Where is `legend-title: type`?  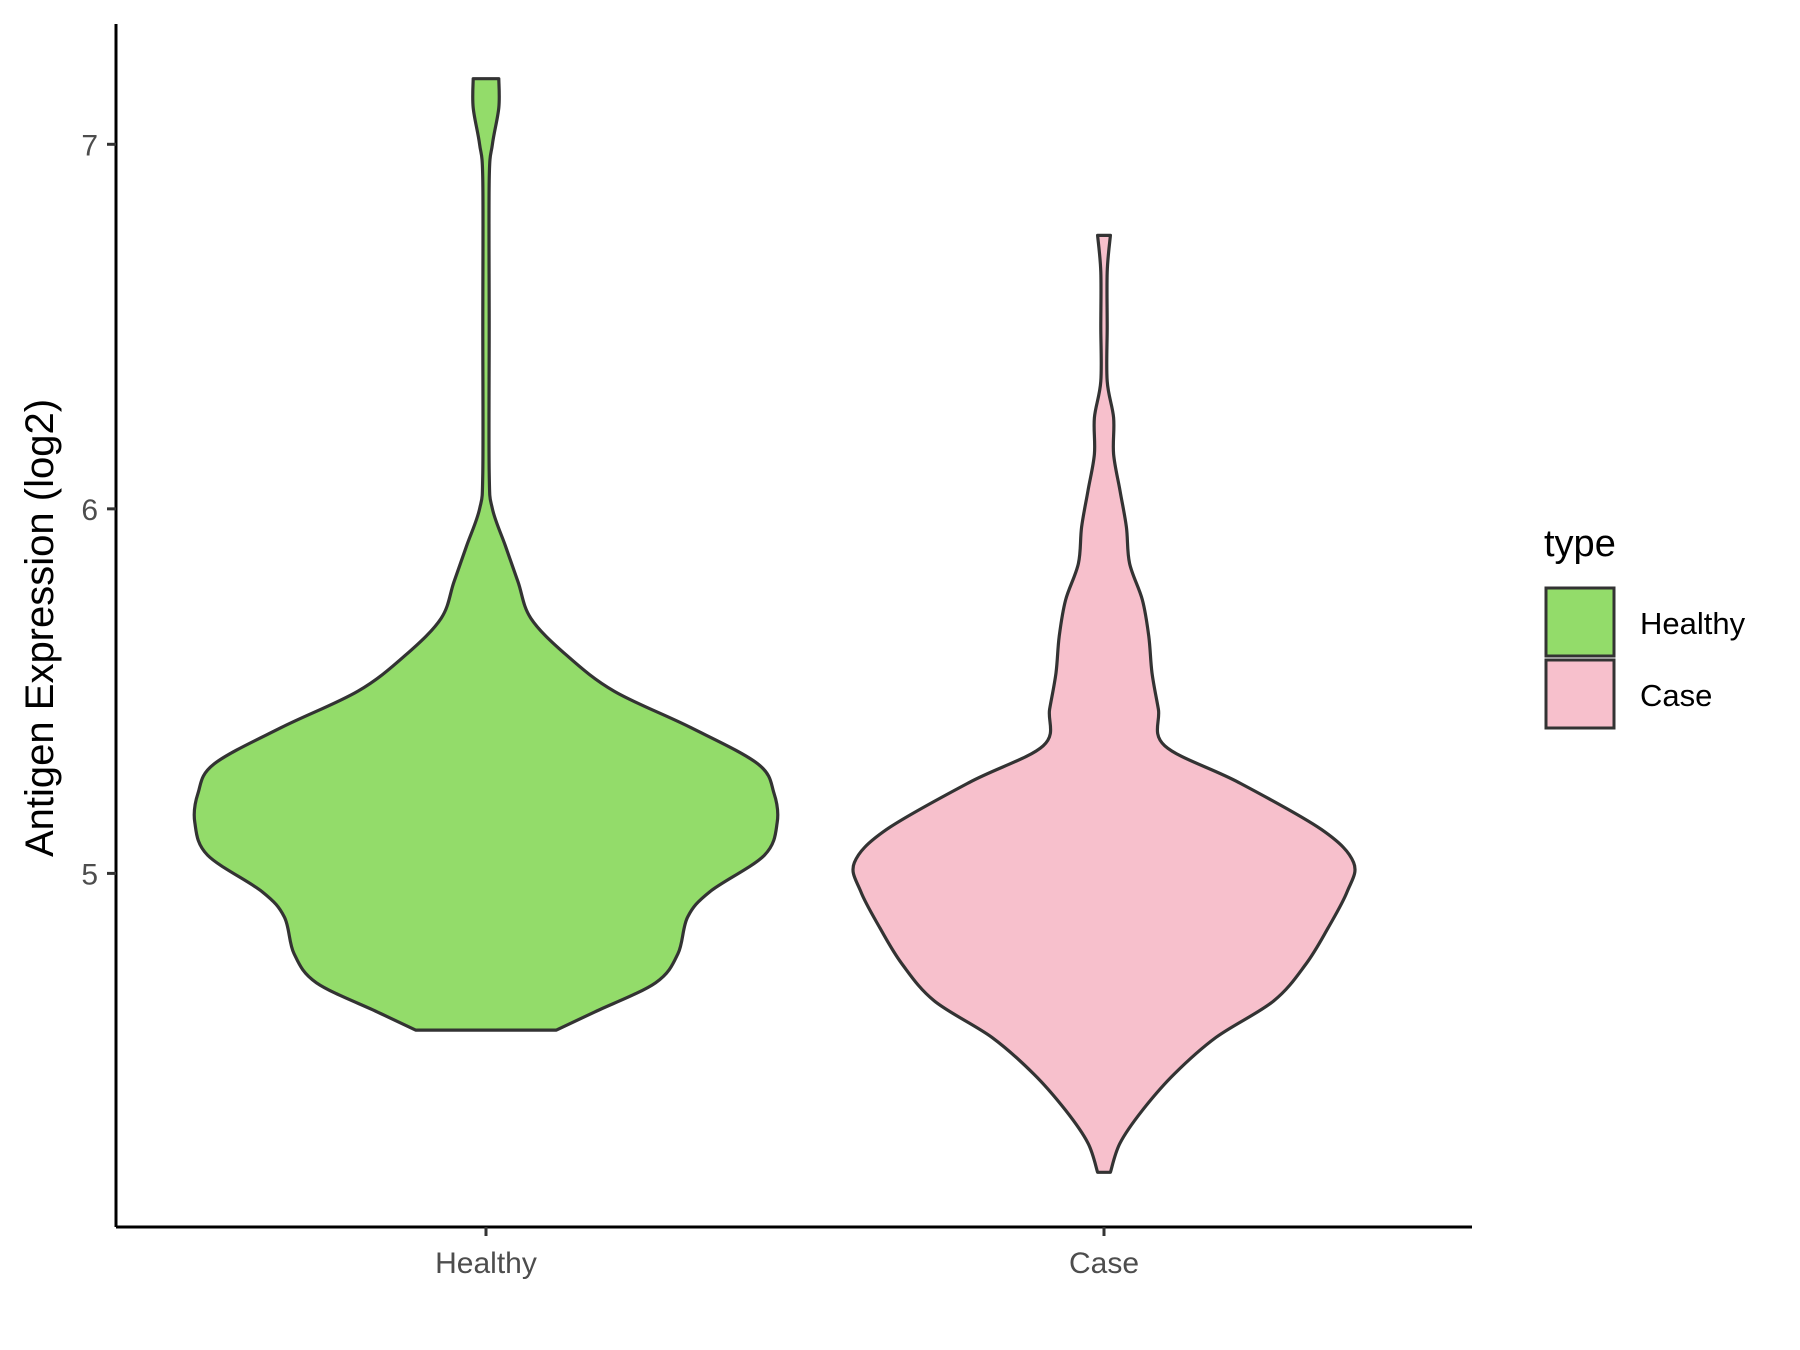
legend-title: type is located at coordinates (1580, 544).